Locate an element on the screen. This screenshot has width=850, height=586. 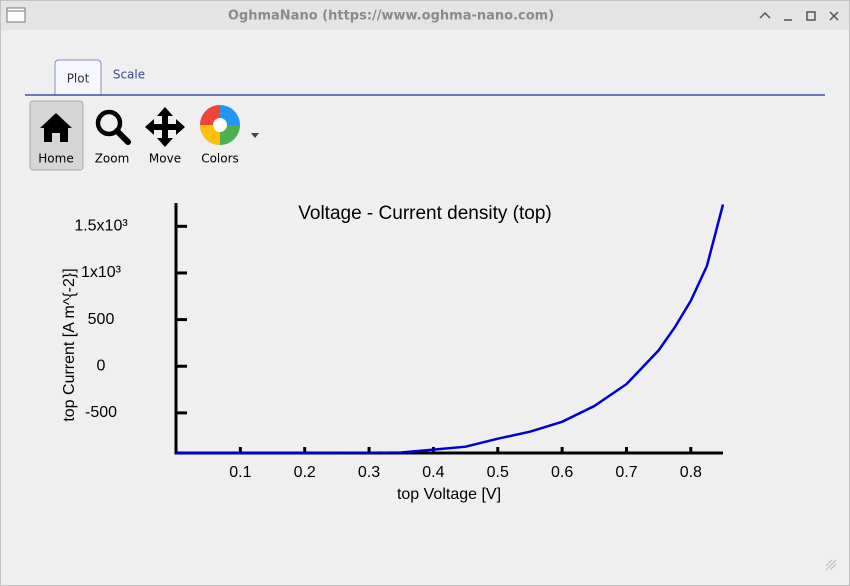
x-axis-label: top Voltage [V] is located at coordinates (449, 494).